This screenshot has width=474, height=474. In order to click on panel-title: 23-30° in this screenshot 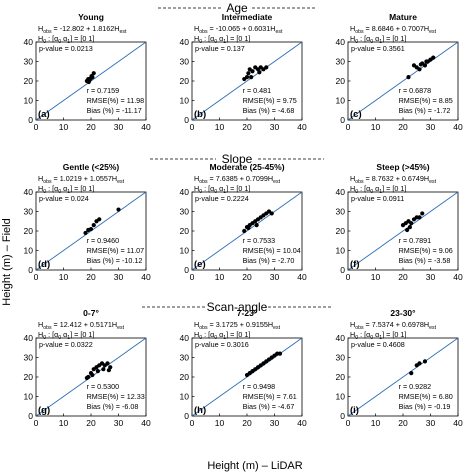, I will do `click(403, 313)`.